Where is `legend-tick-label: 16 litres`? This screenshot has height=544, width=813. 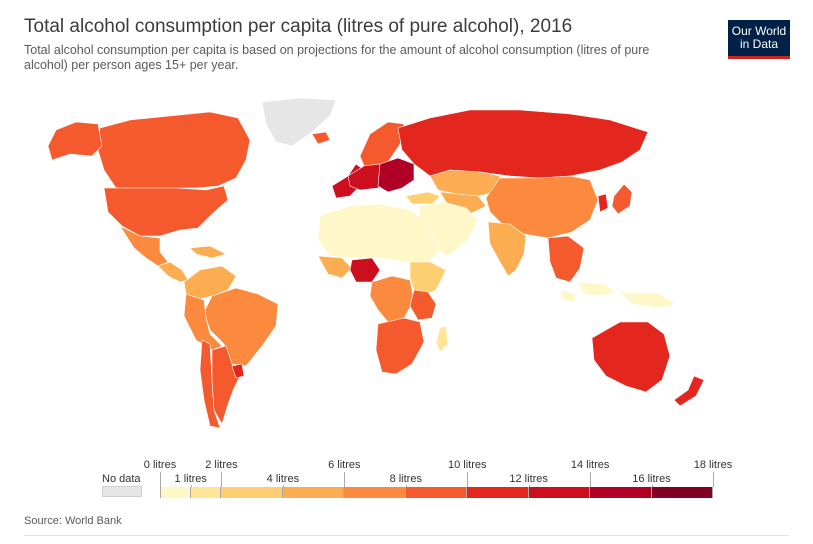 legend-tick-label: 16 litres is located at coordinates (651, 479).